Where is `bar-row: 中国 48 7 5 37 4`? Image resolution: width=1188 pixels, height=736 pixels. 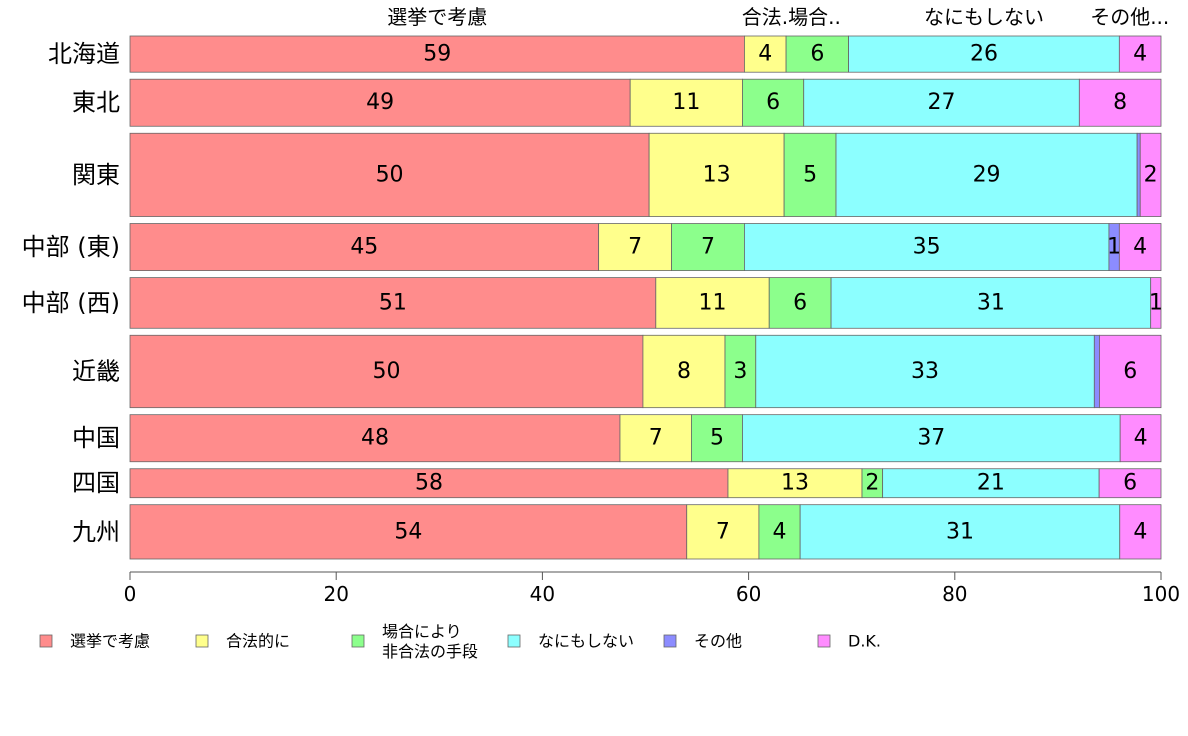
bar-row: 中国 48 7 5 37 4 is located at coordinates (617, 438).